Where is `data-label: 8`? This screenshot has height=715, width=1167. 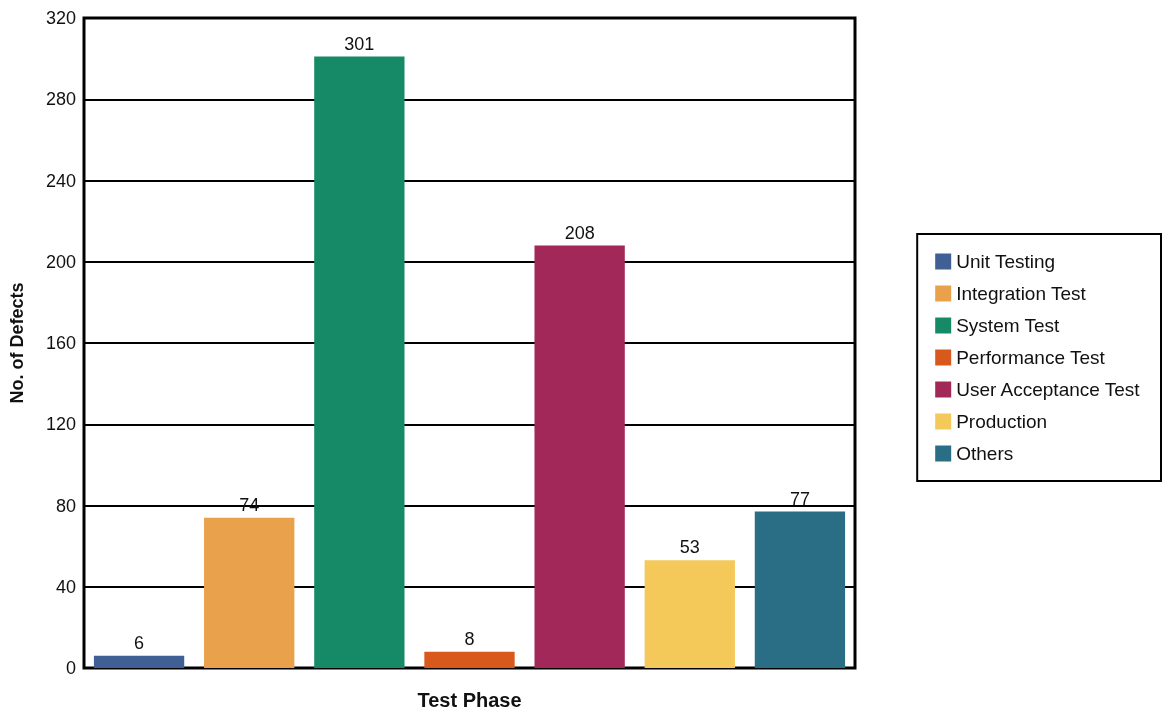
data-label: 8 is located at coordinates (469, 638).